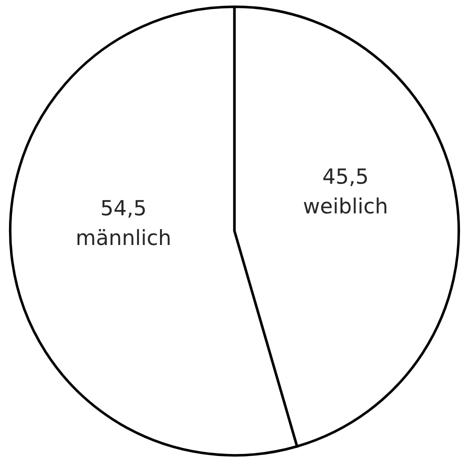 The image size is (469, 462). What do you see at coordinates (345, 206) in the screenshot?
I see `slice-label: weiblich` at bounding box center [345, 206].